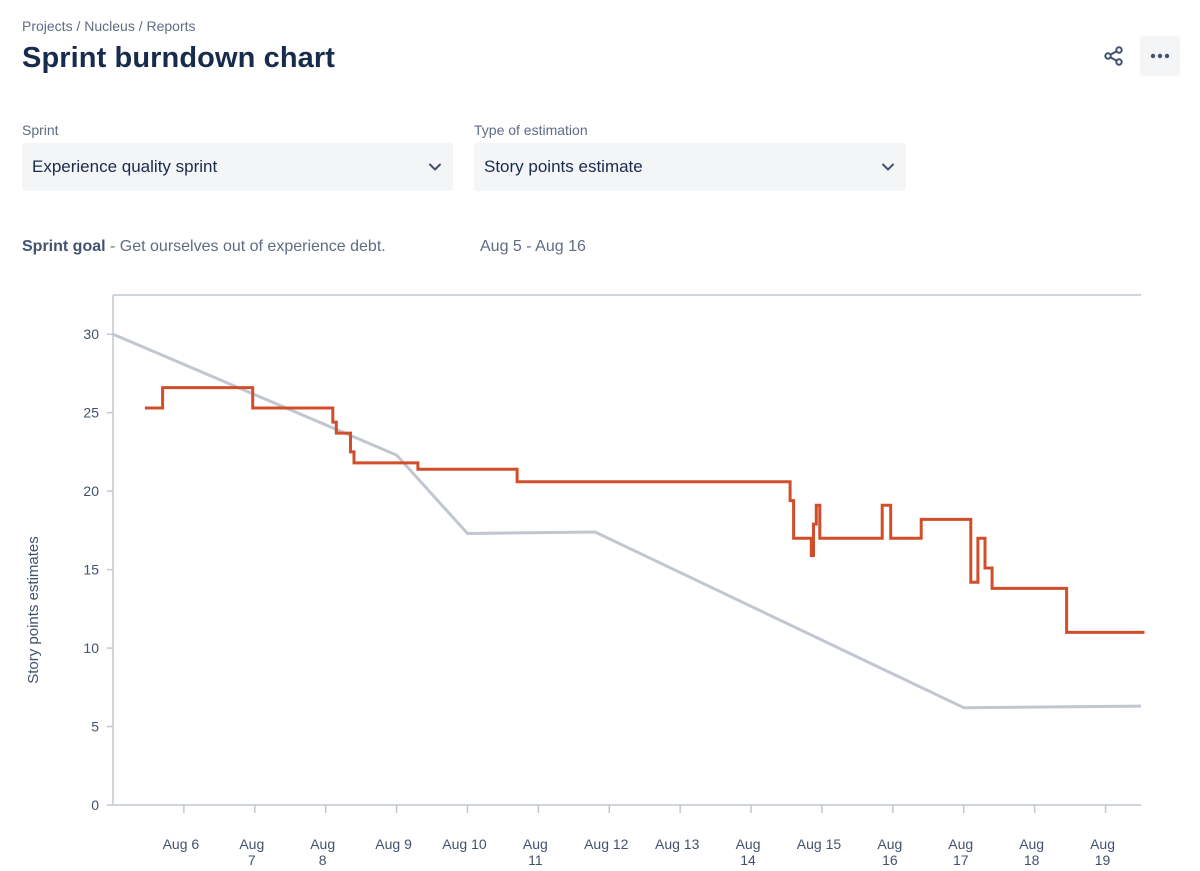 The image size is (1200, 871). I want to click on y-tick-label: 25, so click(91, 413).